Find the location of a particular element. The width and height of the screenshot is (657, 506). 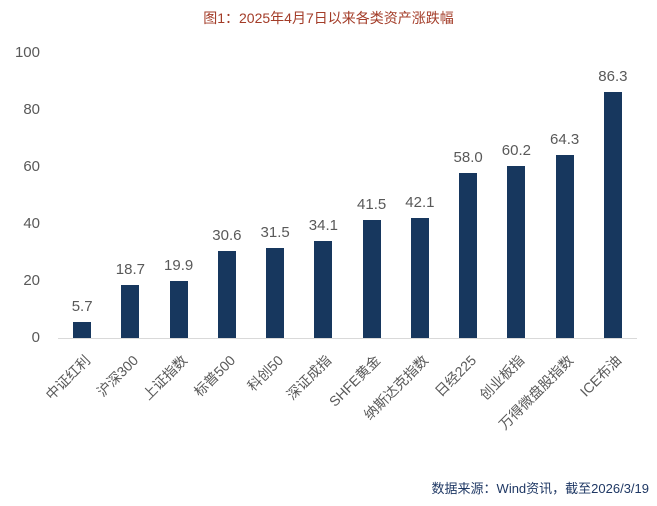

bar-value-label: 18.7 is located at coordinates (130, 269).